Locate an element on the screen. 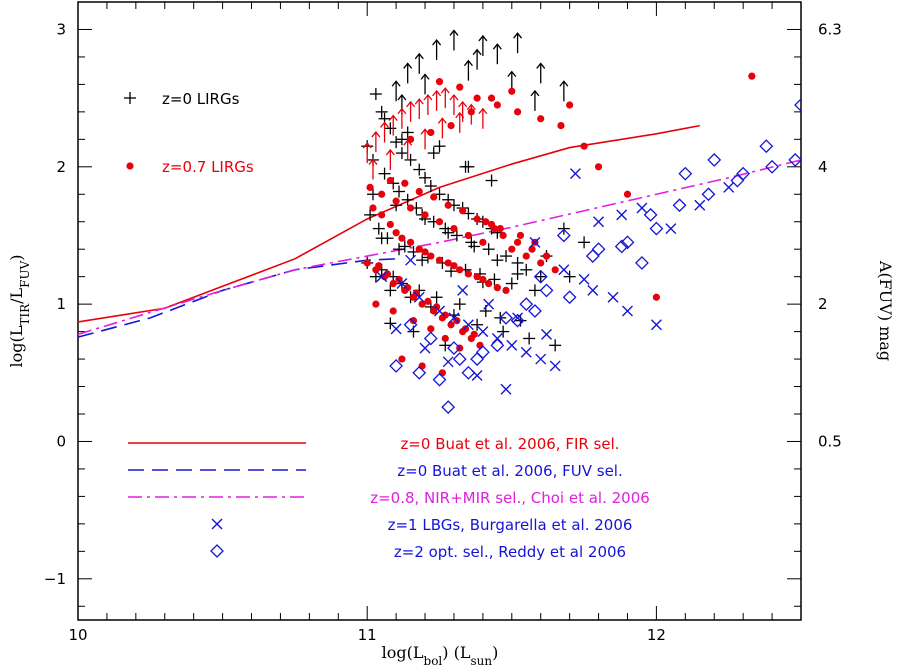  y-tick-label: 2 is located at coordinates (61, 167).